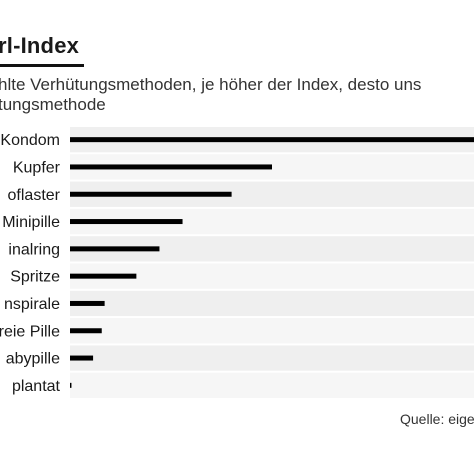 Image resolution: width=474 pixels, height=463 pixels. I want to click on title-underline, so click(42, 65).